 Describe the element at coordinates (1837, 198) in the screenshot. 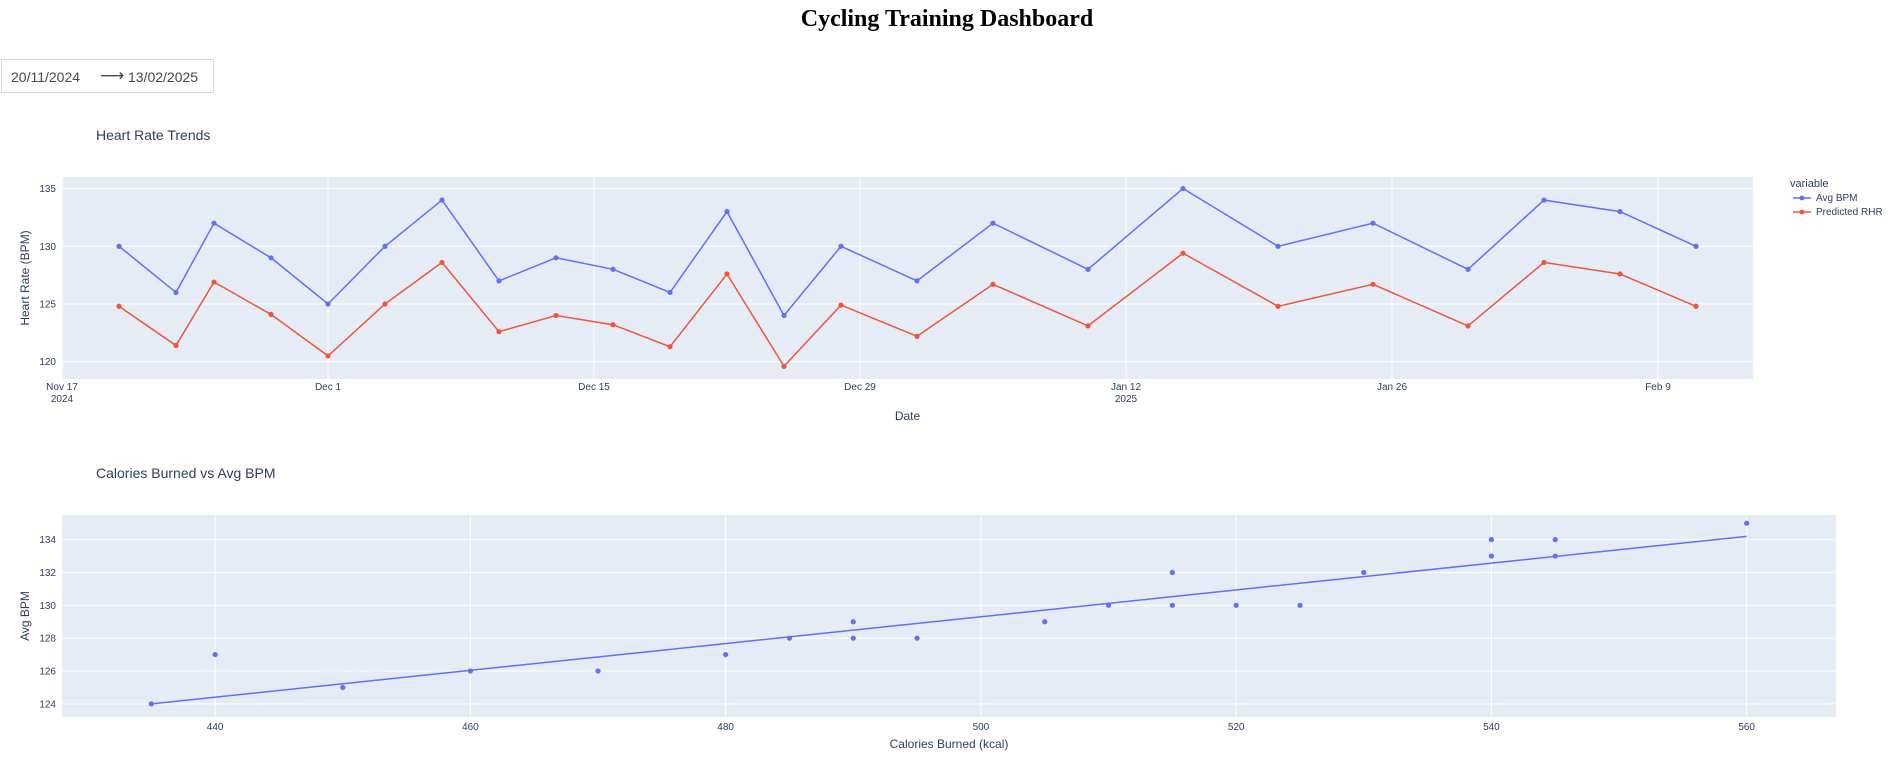

I see `legend-entry: Avg BPM` at that location.